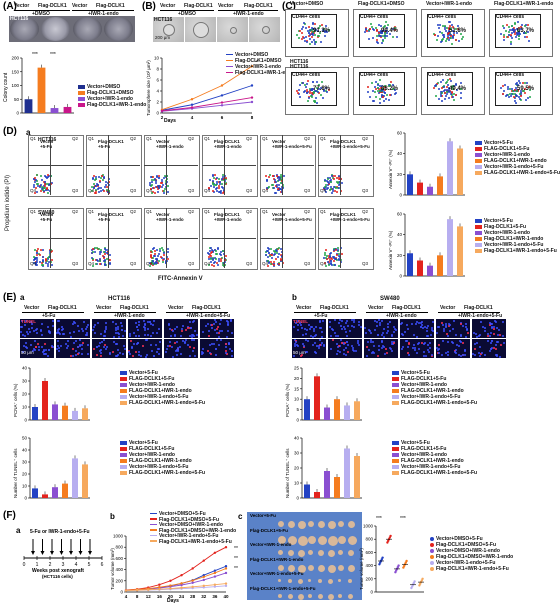 This screenshot has width=560, height=604. Describe the element at coordinates (119, 558) in the screenshot. I see `fb-ytick-label-3: 600` at that location.